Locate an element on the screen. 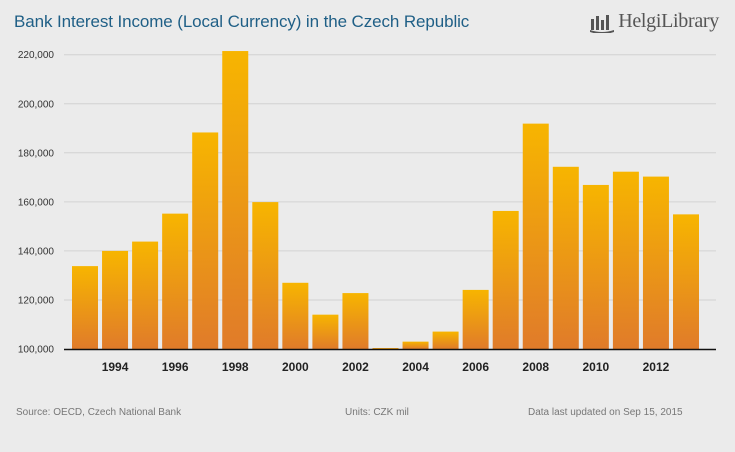 The image size is (735, 452). bar-2008 is located at coordinates (535, 236).